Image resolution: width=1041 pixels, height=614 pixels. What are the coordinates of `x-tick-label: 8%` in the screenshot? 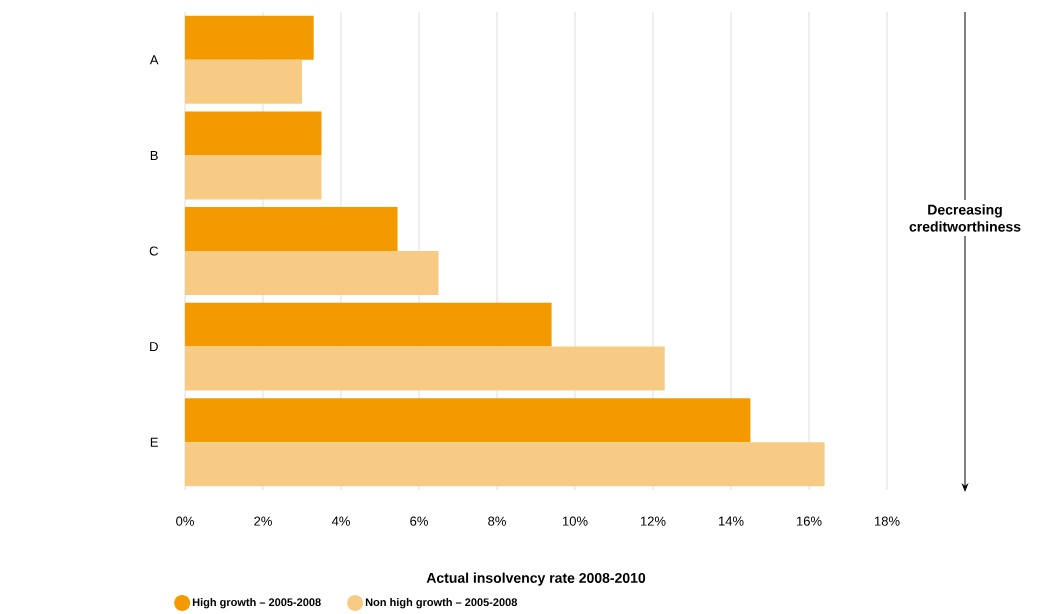 It's located at (497, 521).